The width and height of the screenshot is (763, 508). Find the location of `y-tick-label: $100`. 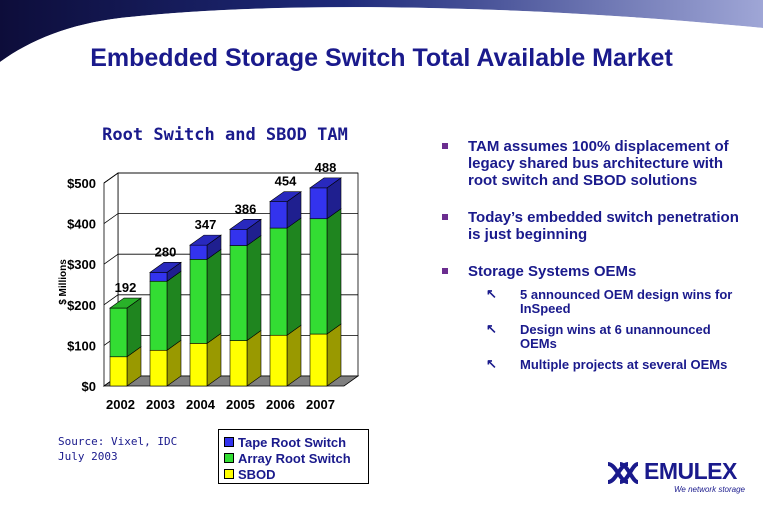

y-tick-label: $100 is located at coordinates (81, 345).